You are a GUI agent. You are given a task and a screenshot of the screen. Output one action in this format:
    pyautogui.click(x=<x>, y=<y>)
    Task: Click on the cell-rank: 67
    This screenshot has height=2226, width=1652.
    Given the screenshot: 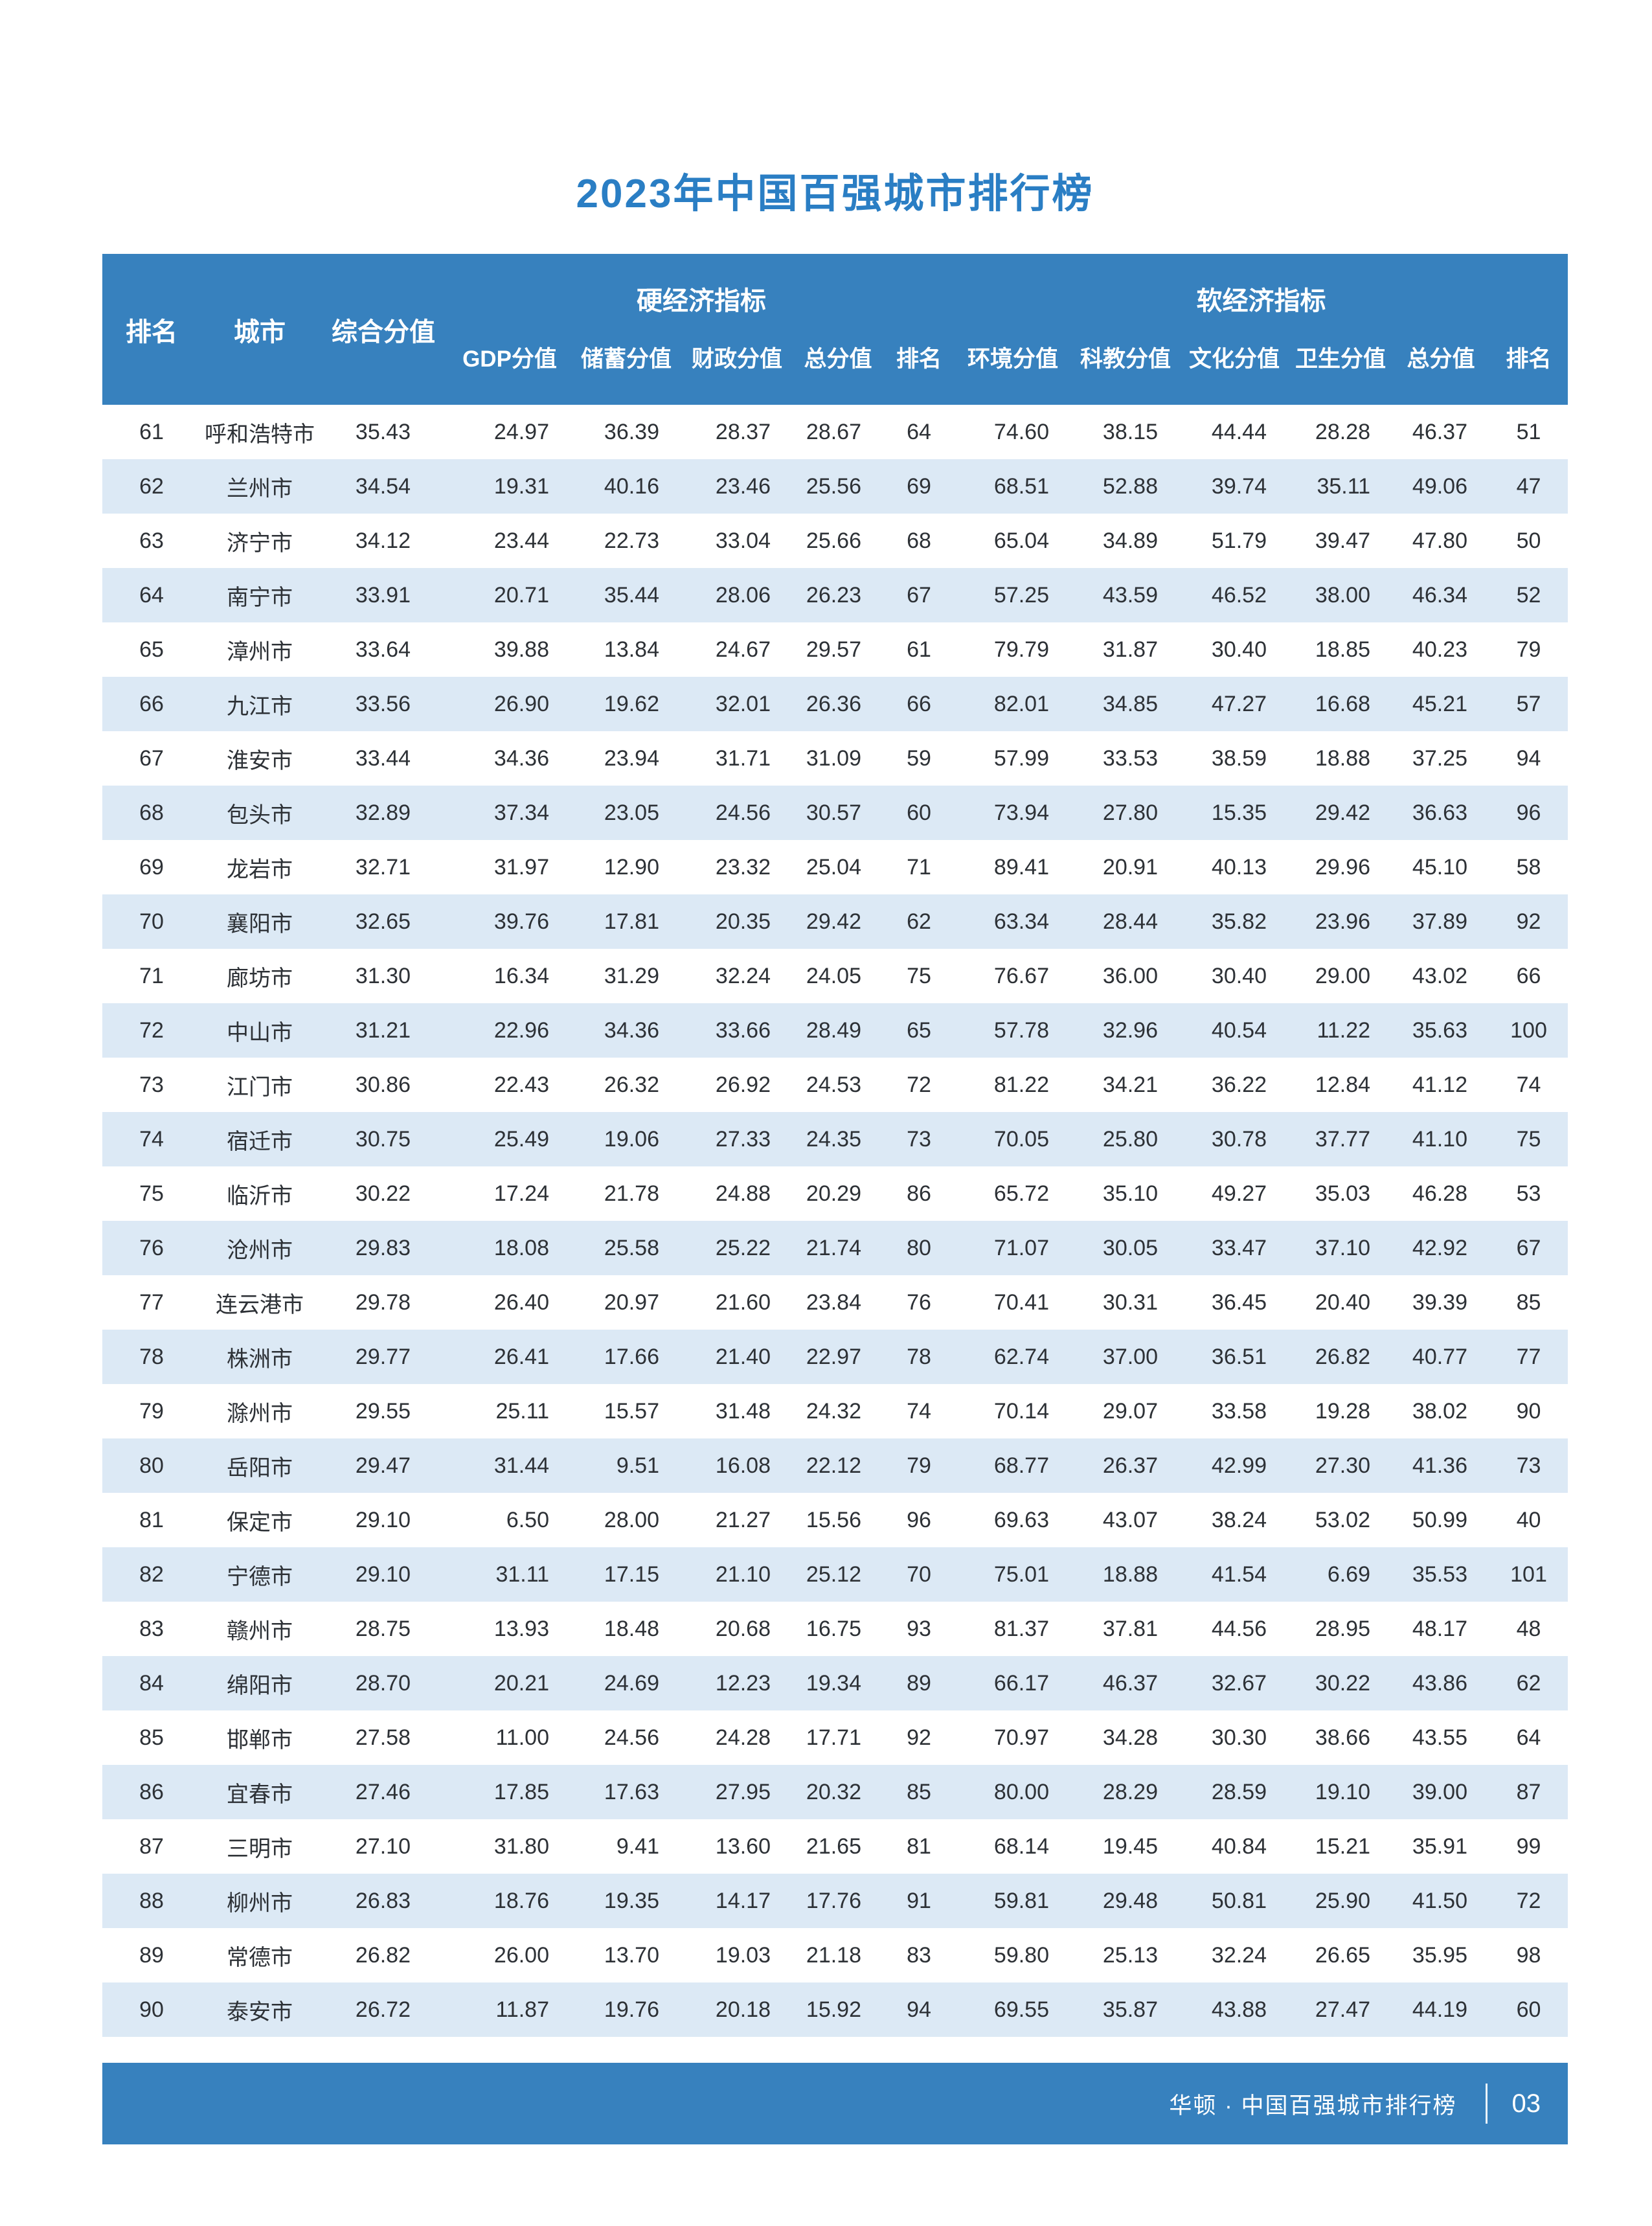 What is the action you would take?
    pyautogui.click(x=151, y=758)
    